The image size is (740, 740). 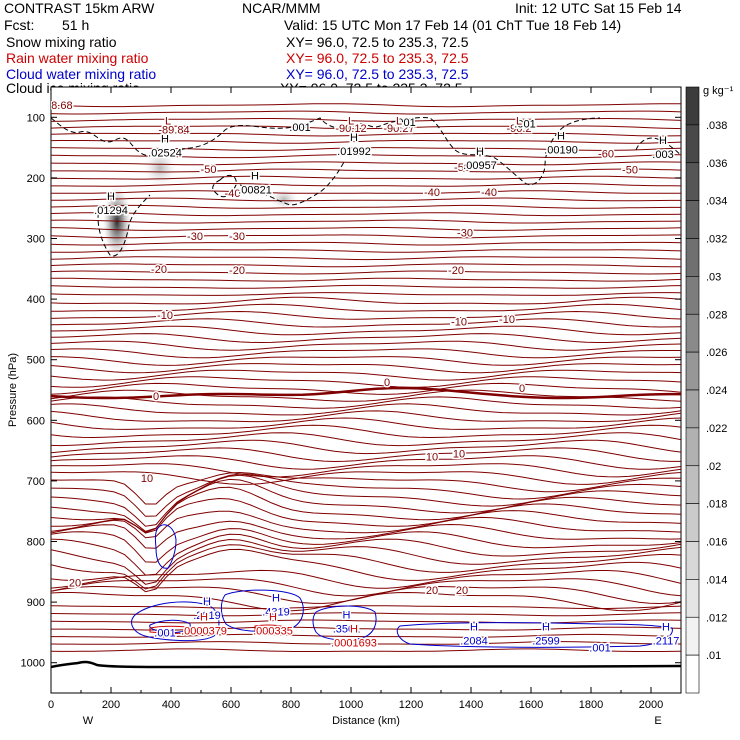 What do you see at coordinates (159, 270) in the screenshot?
I see `isotherm-label: -20` at bounding box center [159, 270].